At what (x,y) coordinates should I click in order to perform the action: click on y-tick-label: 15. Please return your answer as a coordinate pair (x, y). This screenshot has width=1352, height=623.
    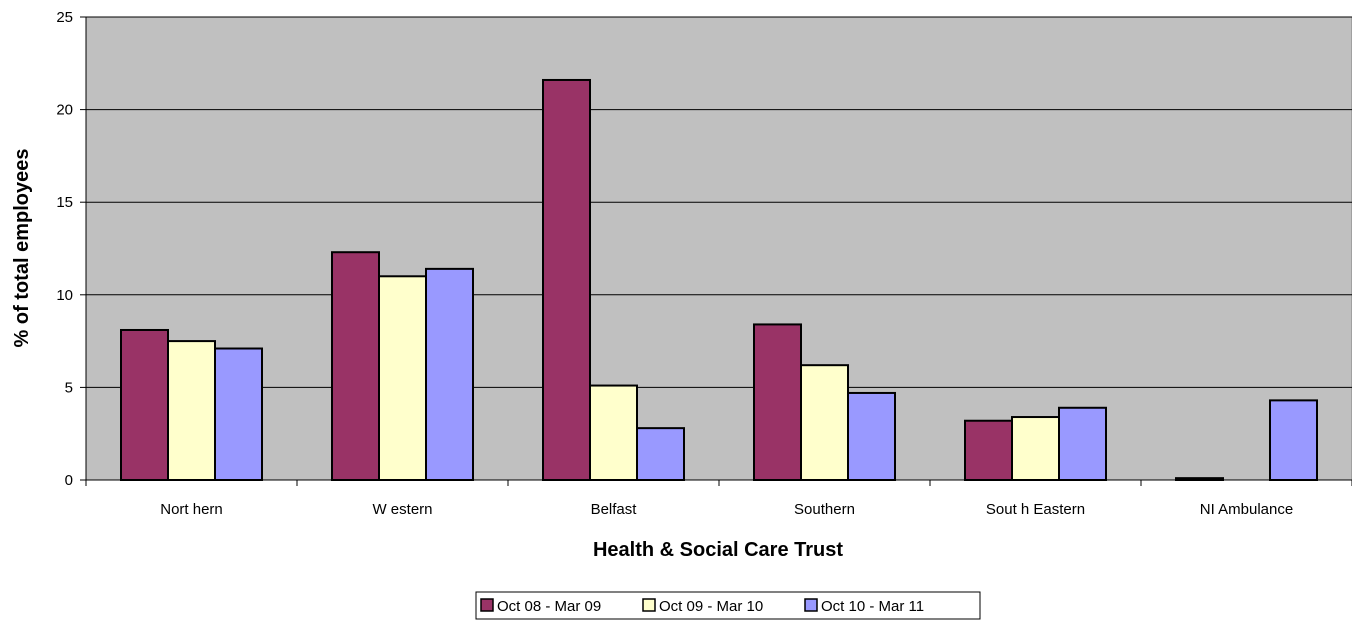
    Looking at the image, I should click on (64, 202).